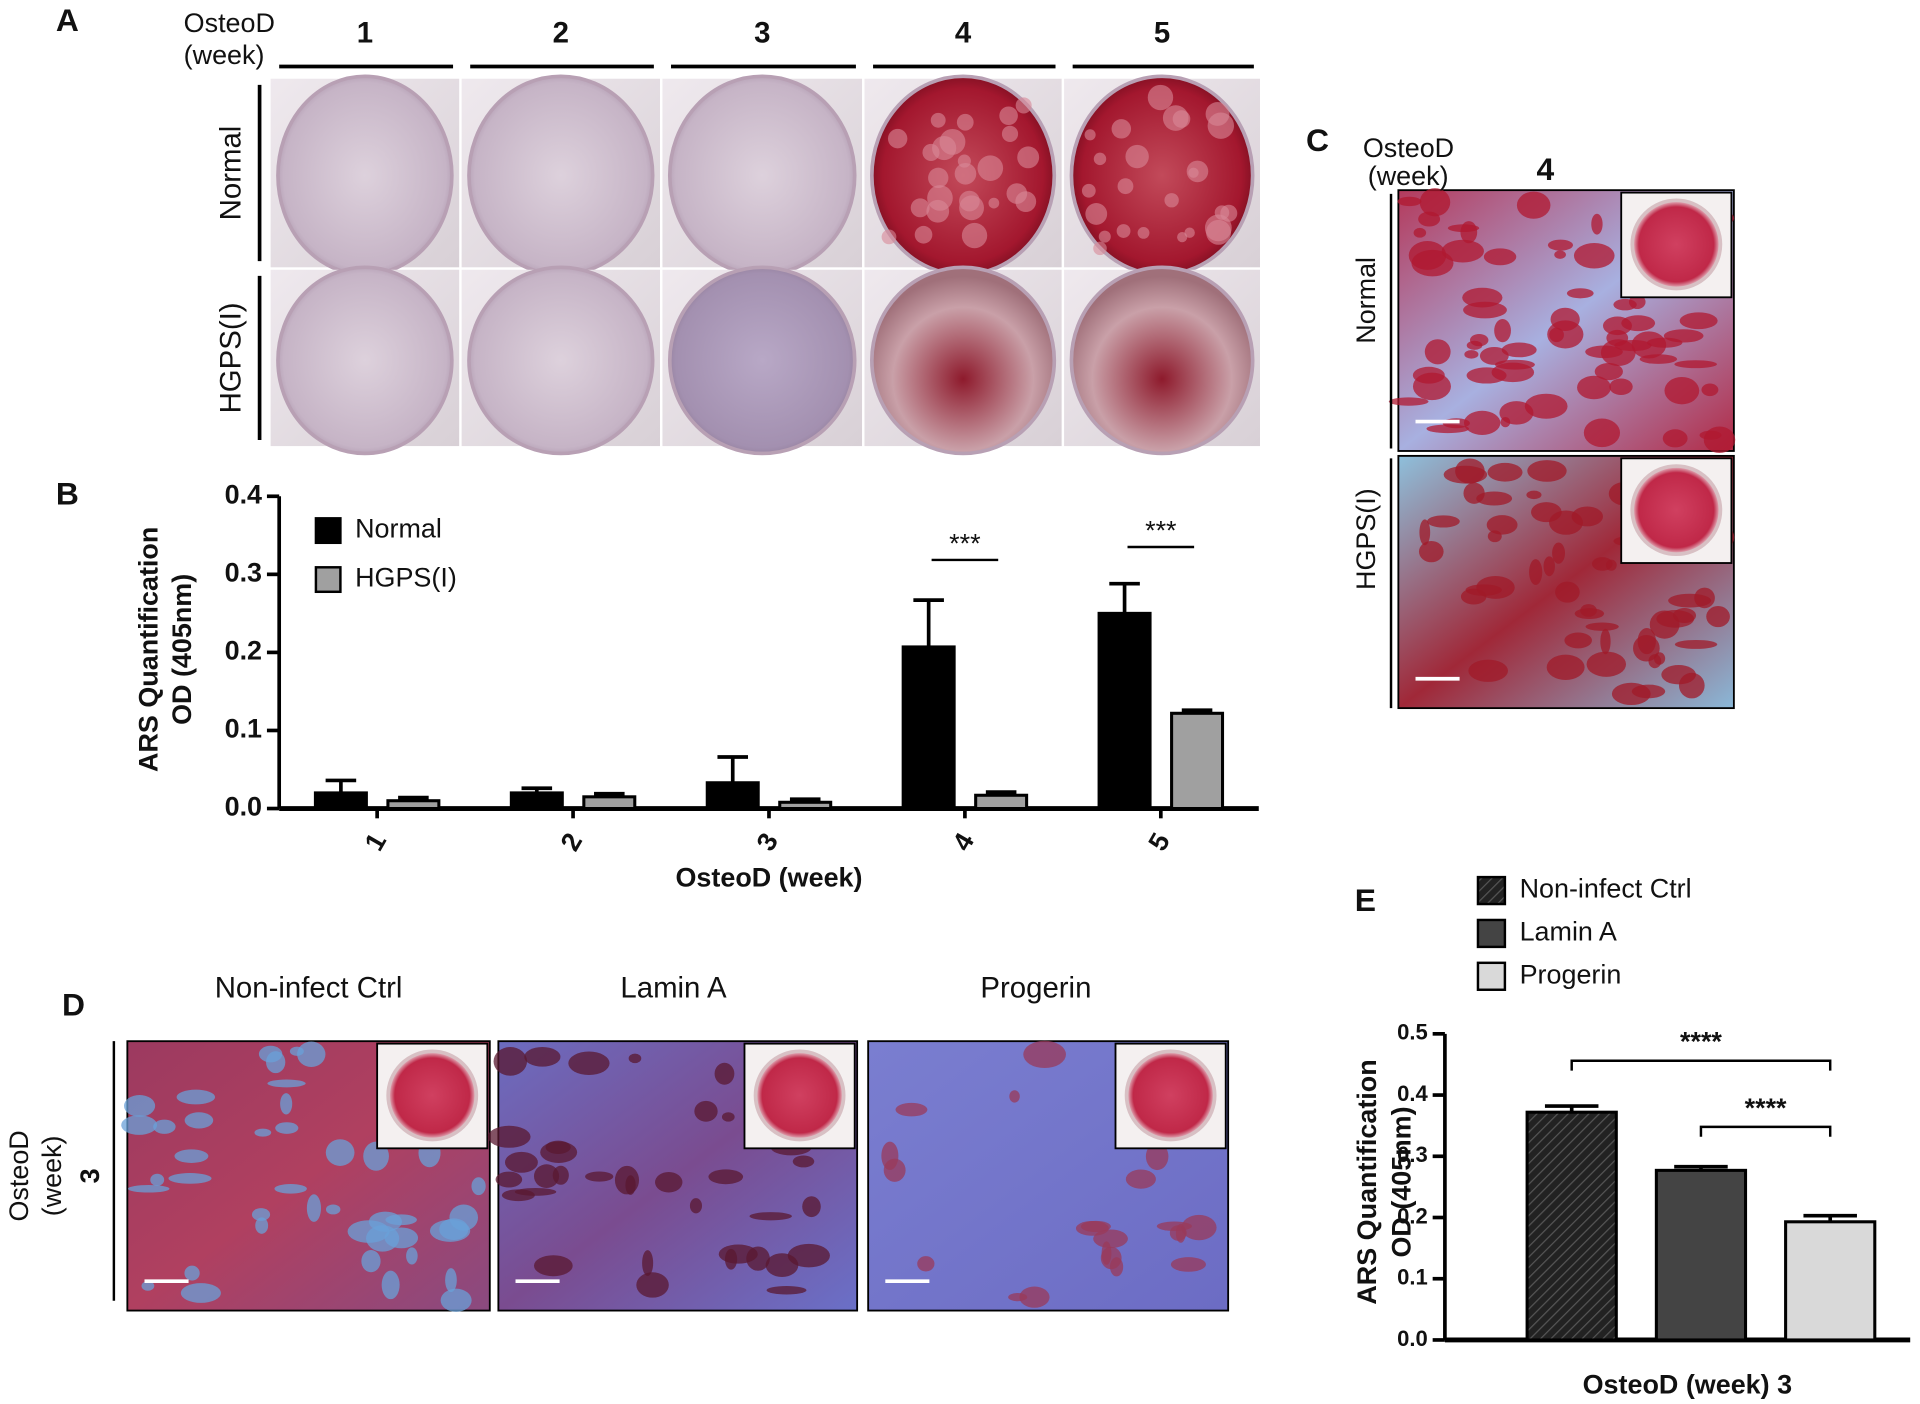 This screenshot has height=1404, width=1920. I want to click on column-label: Lamin A, so click(673, 988).